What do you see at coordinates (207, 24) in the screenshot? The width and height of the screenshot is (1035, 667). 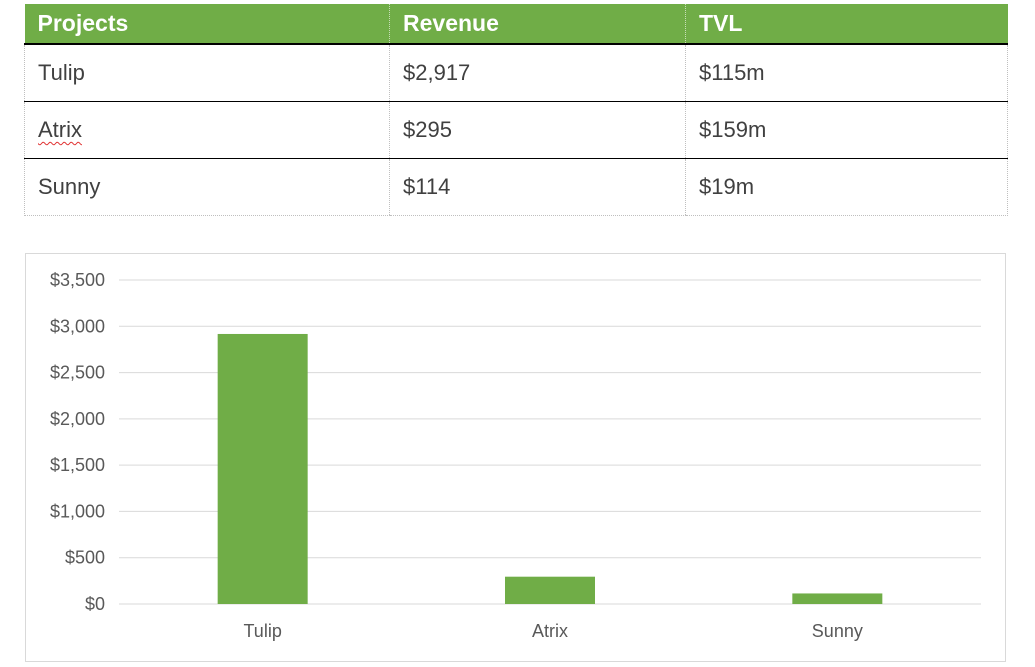 I see `header-projects: Projects` at bounding box center [207, 24].